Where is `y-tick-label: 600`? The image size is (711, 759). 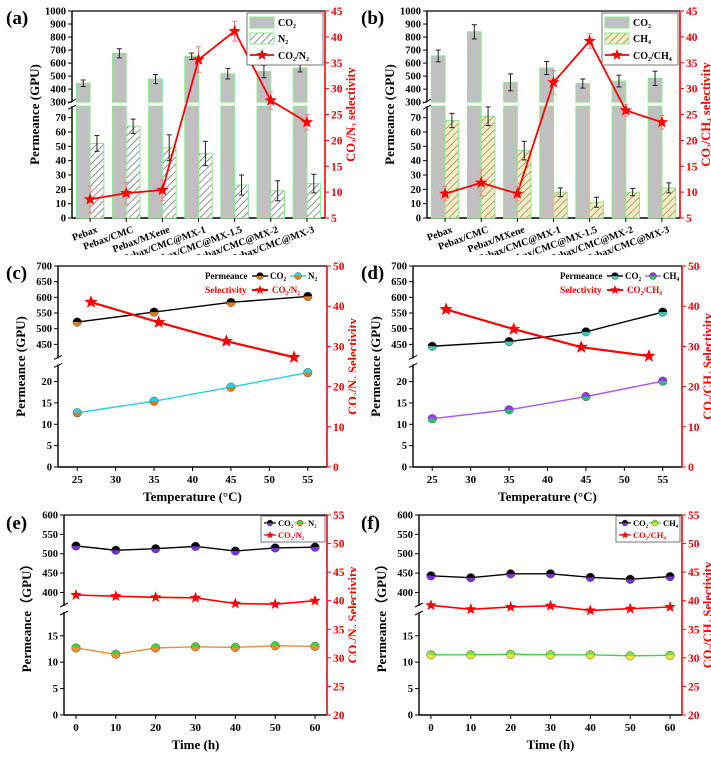
y-tick-label: 600 is located at coordinates (413, 64).